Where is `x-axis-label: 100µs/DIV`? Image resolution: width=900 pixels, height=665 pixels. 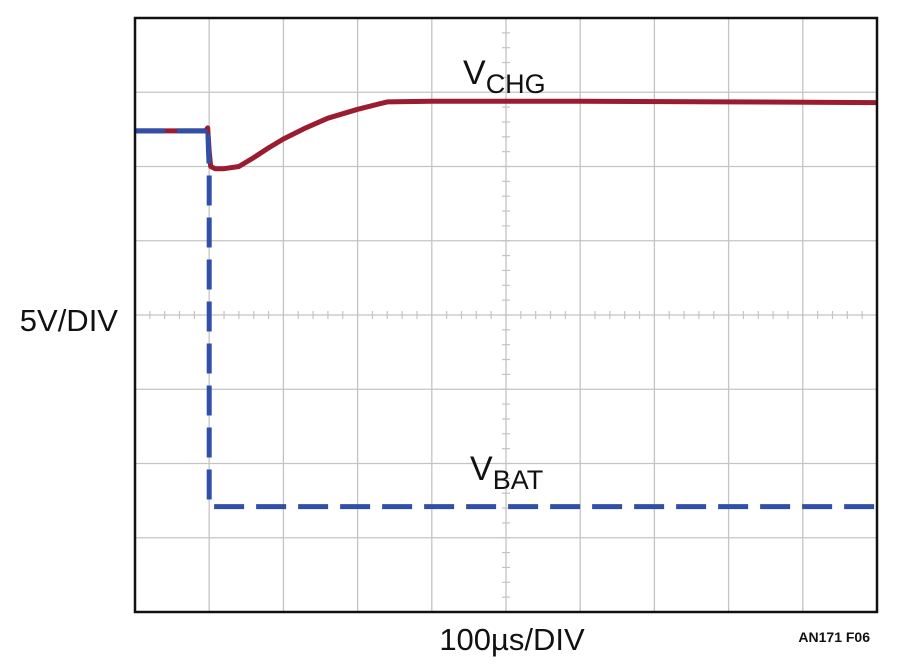
x-axis-label: 100µs/DIV is located at coordinates (512, 639).